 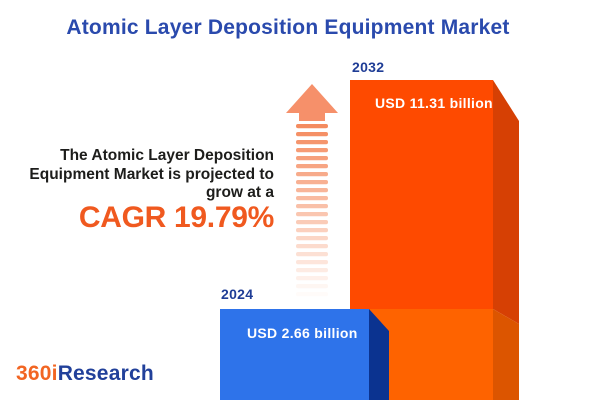 I want to click on growth-arrow-icon, so click(x=312, y=190).